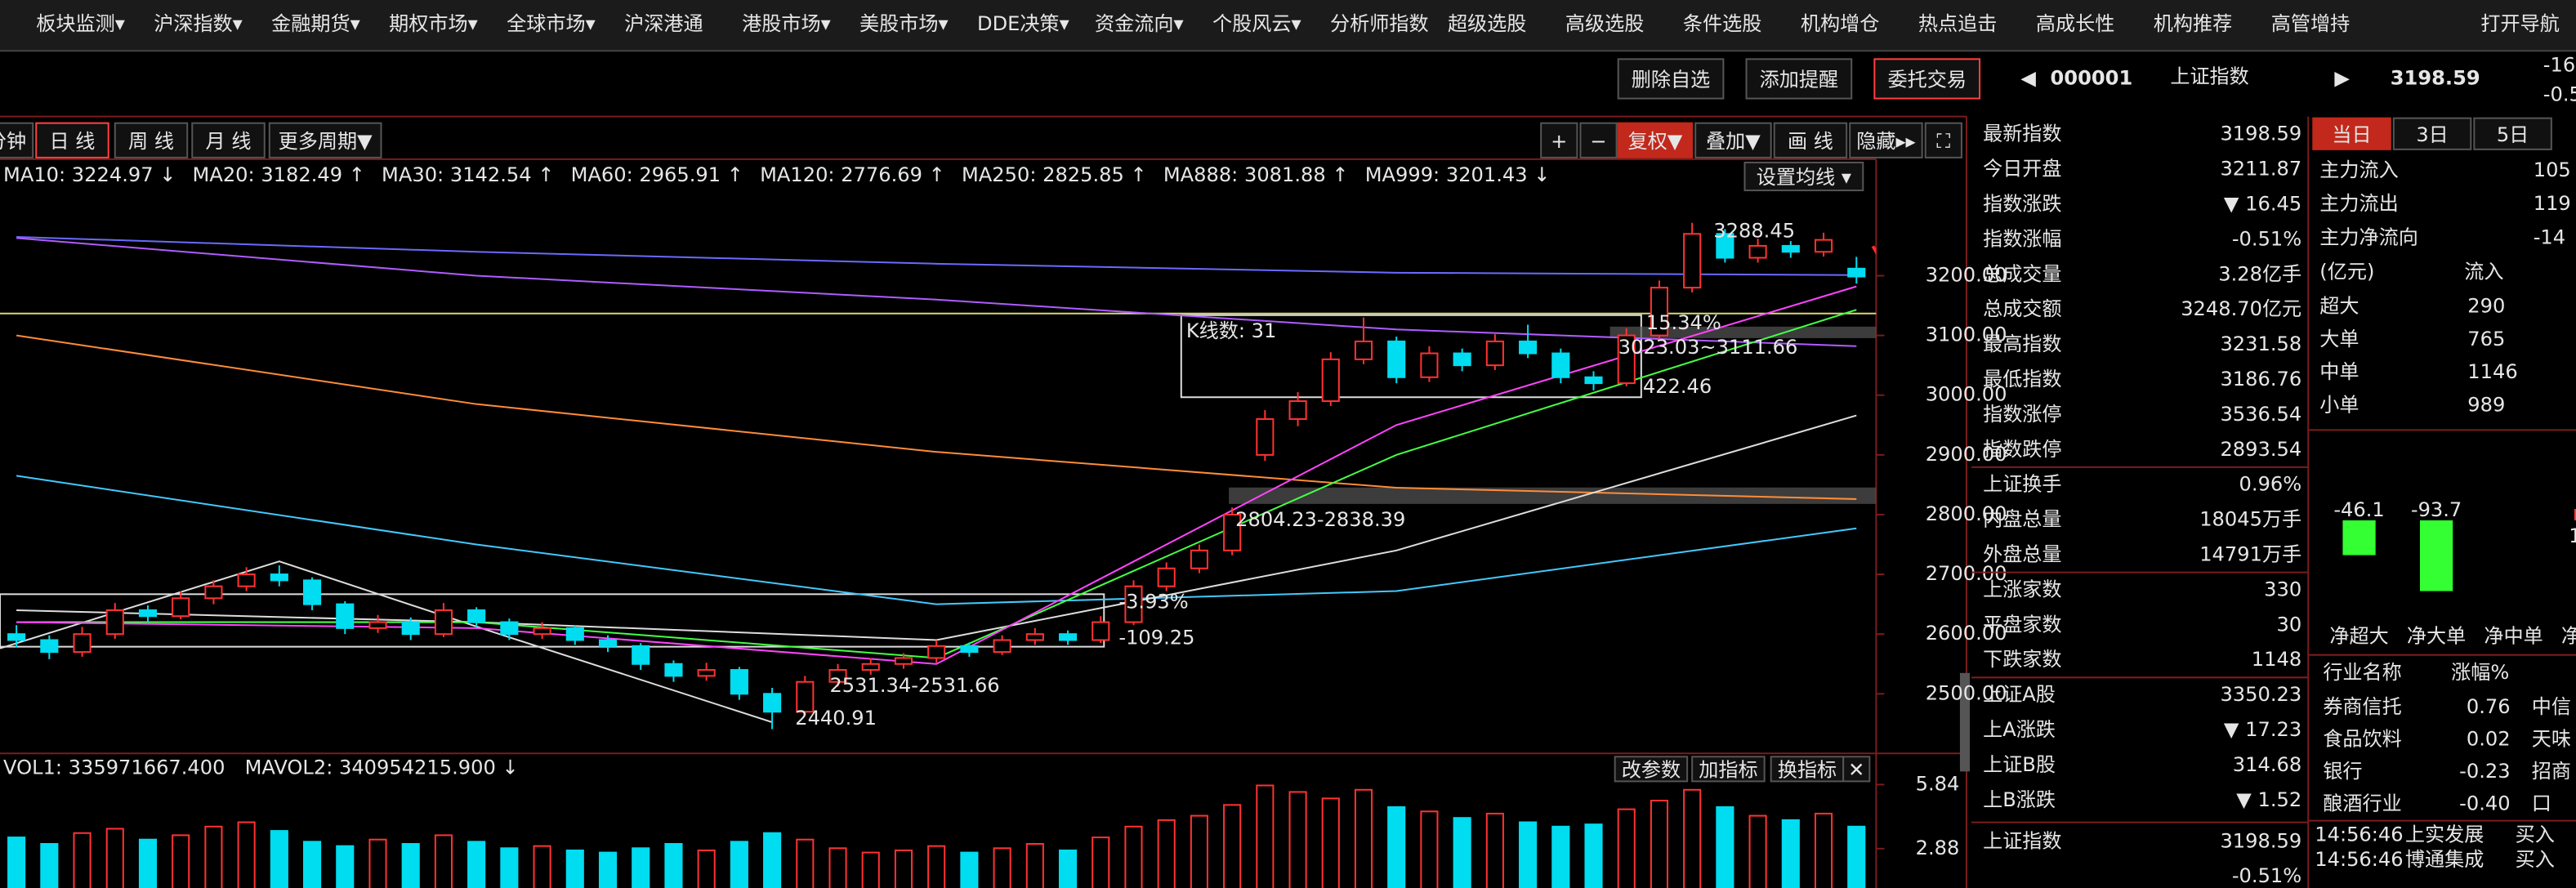 This screenshot has width=2576, height=888. What do you see at coordinates (2552, 706) in the screenshot?
I see `industry-lead: 中信` at bounding box center [2552, 706].